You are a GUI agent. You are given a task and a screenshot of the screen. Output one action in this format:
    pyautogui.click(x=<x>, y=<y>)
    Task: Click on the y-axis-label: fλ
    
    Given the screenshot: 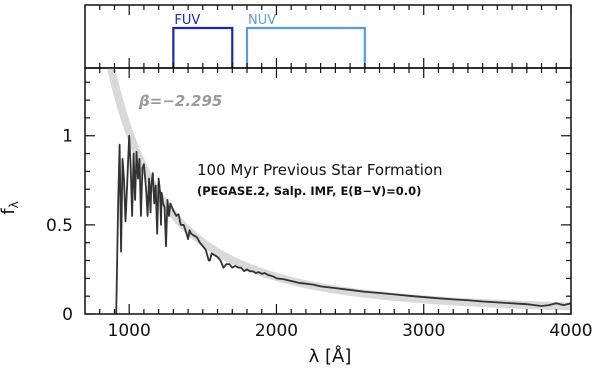 What is the action you would take?
    pyautogui.click(x=10, y=207)
    